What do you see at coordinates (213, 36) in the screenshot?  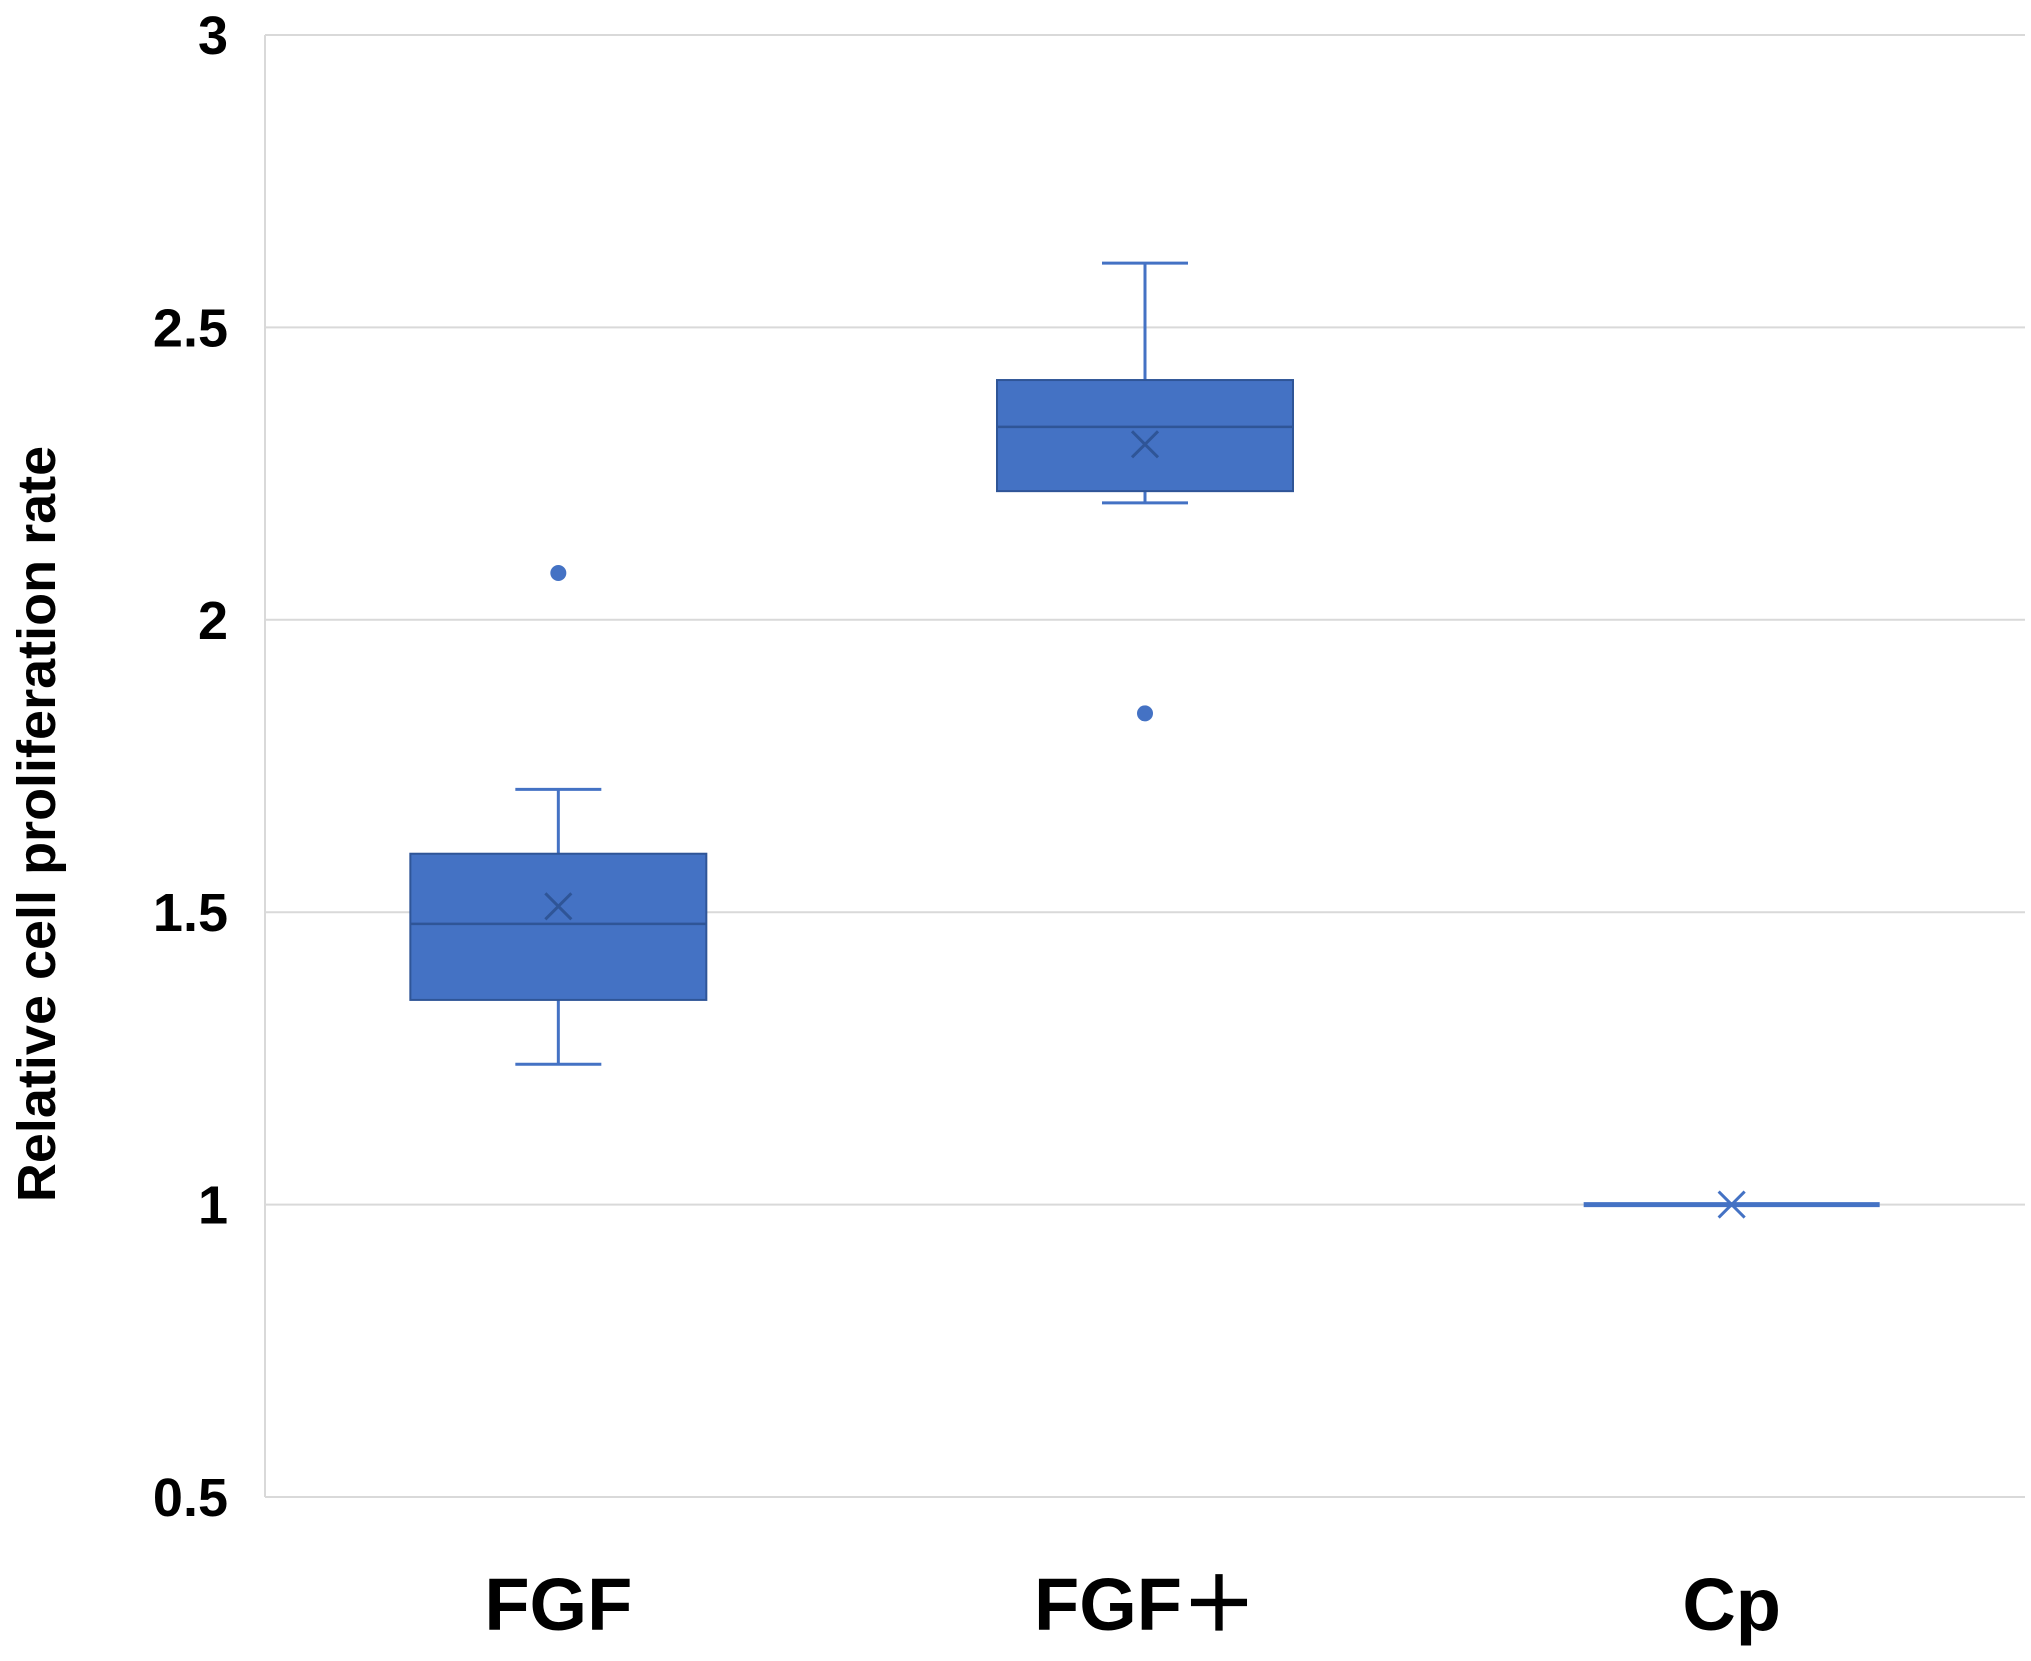 I see `y-tick-label-5: 3` at bounding box center [213, 36].